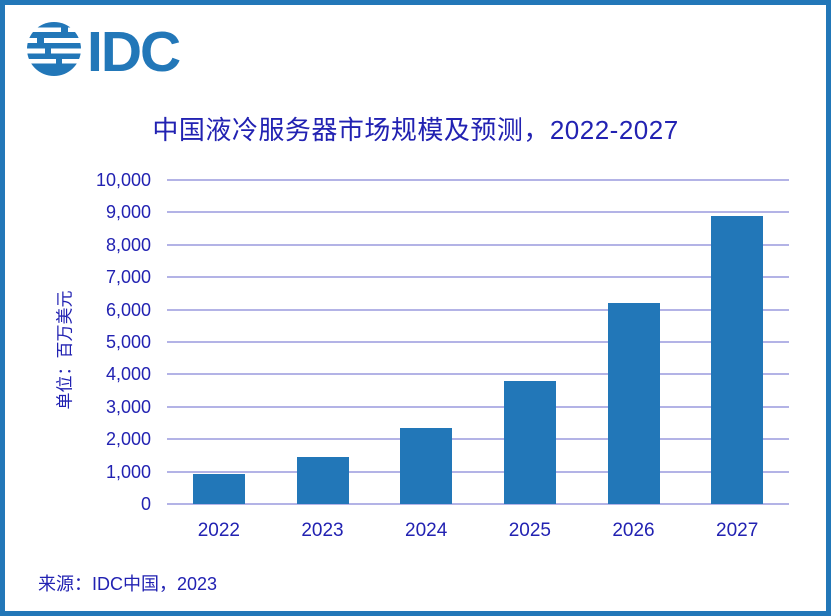  What do you see at coordinates (128, 244) in the screenshot?
I see `y-tick-label: 8,000` at bounding box center [128, 244].